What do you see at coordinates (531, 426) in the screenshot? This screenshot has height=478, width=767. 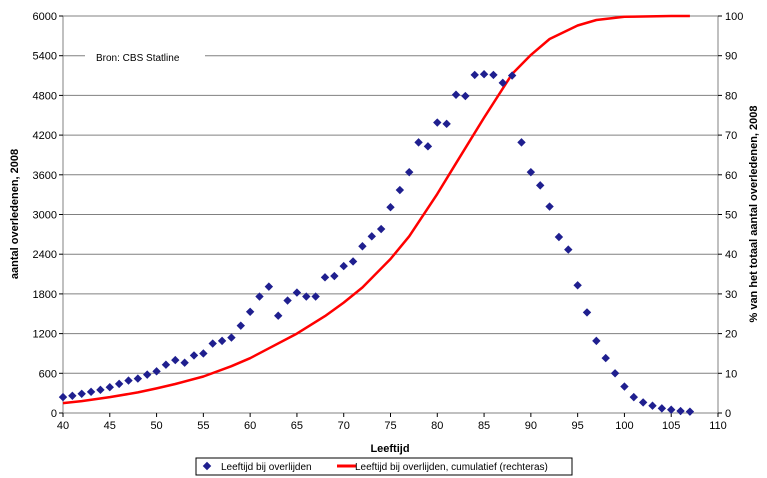 I see `x-tick-label: 90` at bounding box center [531, 426].